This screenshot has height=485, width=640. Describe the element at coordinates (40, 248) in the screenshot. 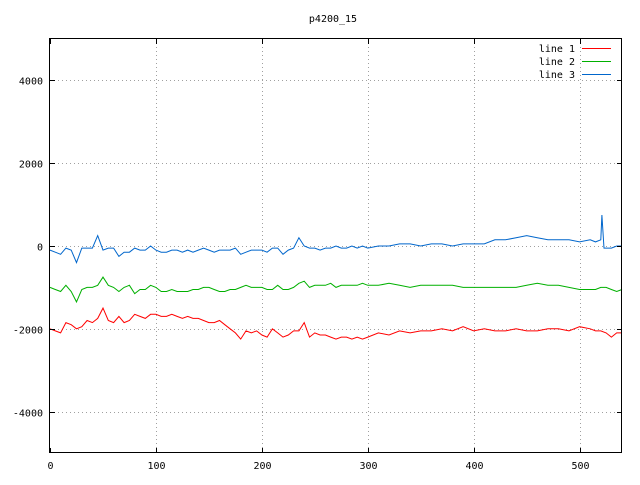

I see `y-tick-label: 0` at that location.